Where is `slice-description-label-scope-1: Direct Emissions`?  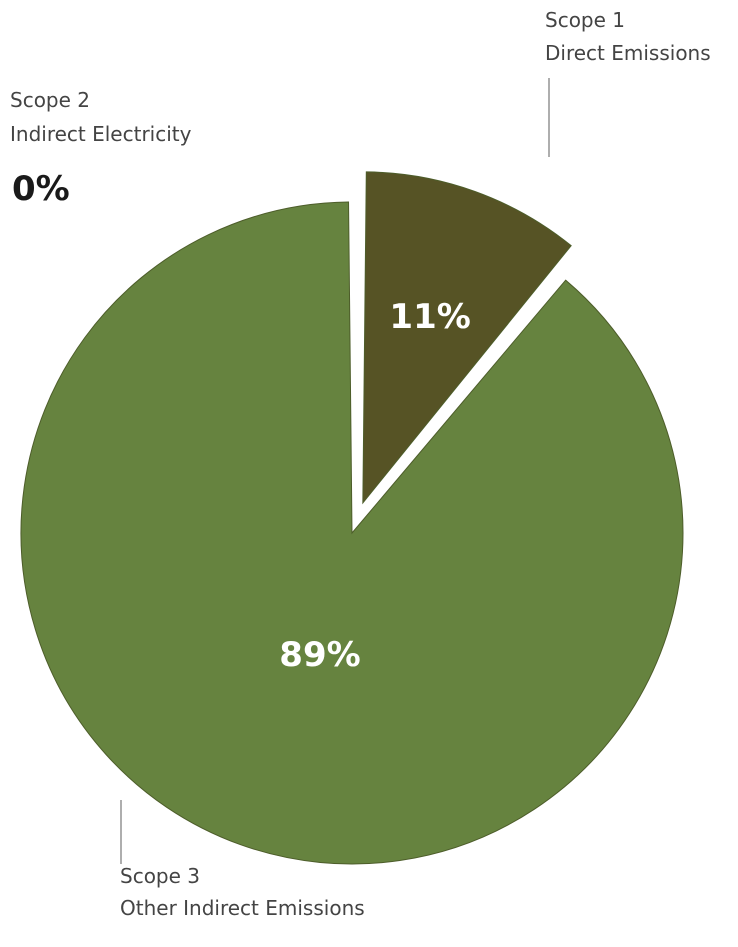
slice-description-label-scope-1: Direct Emissions is located at coordinates (628, 53).